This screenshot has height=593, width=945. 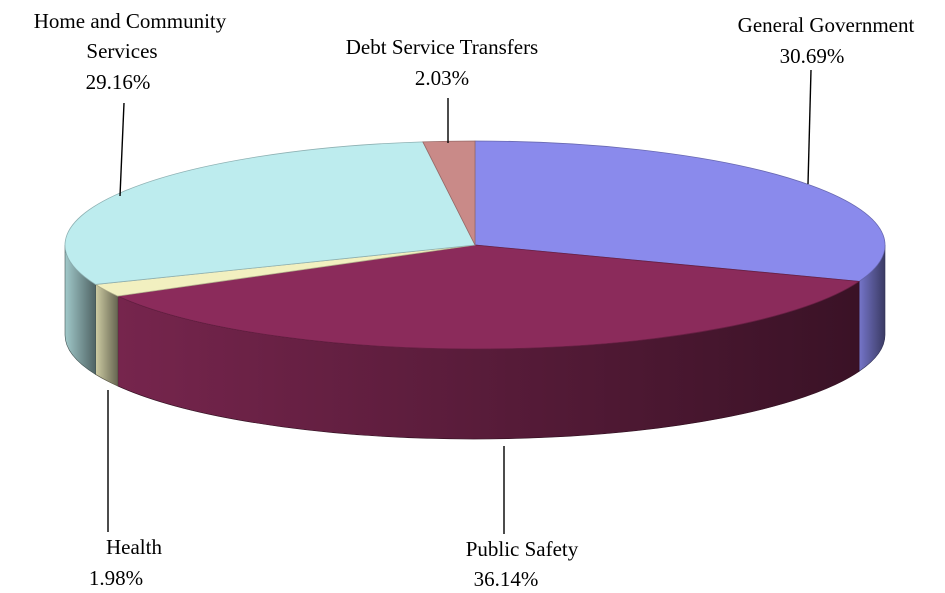 I want to click on value-debt-service: 2.03%, so click(x=442, y=78).